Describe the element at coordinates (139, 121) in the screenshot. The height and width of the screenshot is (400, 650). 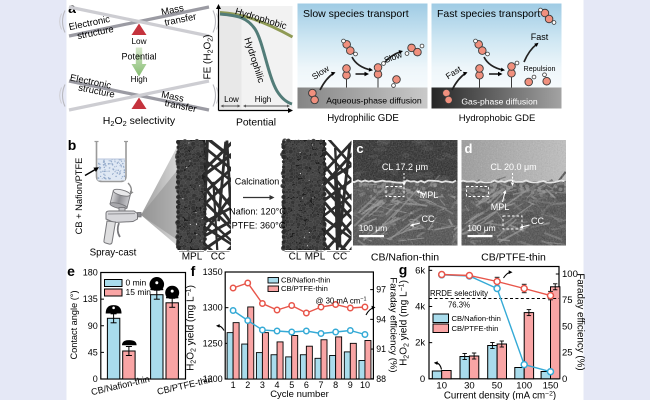
I see `svg-text: H2​O2​ selectivity` at that location.